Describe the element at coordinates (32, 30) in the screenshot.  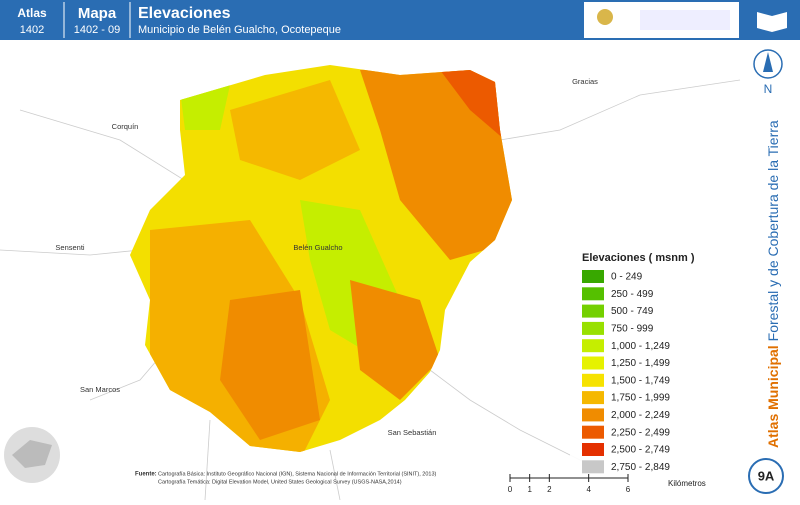
I see `atlas-code: 1402` at that location.